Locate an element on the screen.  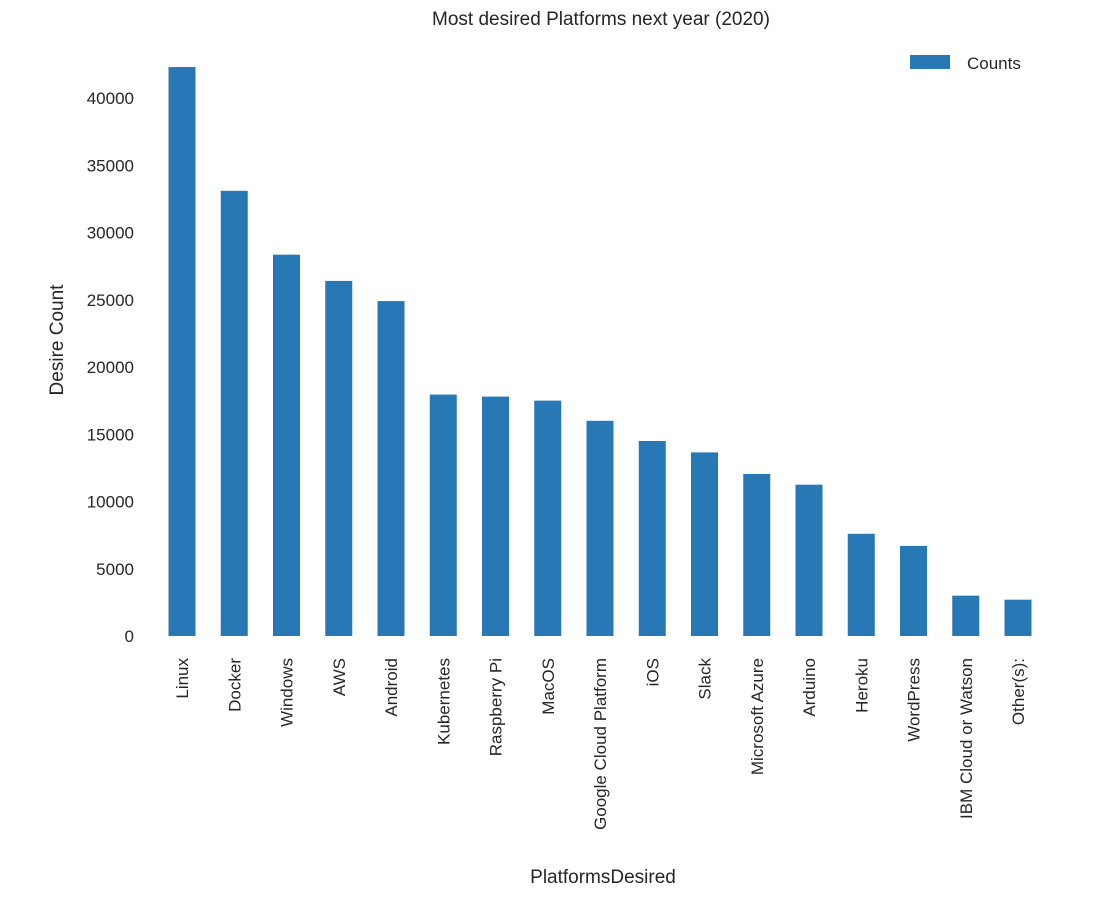
y-tick-label: 15000 is located at coordinates (110, 434).